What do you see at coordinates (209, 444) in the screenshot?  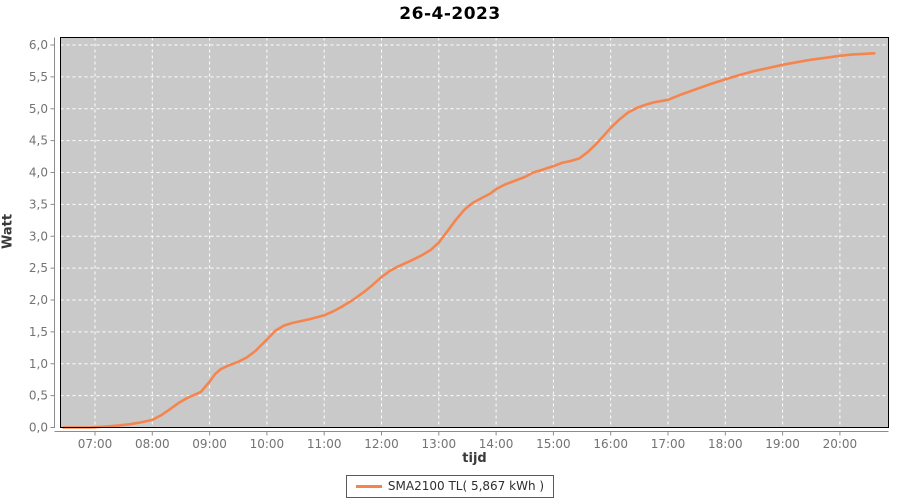 I see `x-tick-label: 09:00` at bounding box center [209, 444].